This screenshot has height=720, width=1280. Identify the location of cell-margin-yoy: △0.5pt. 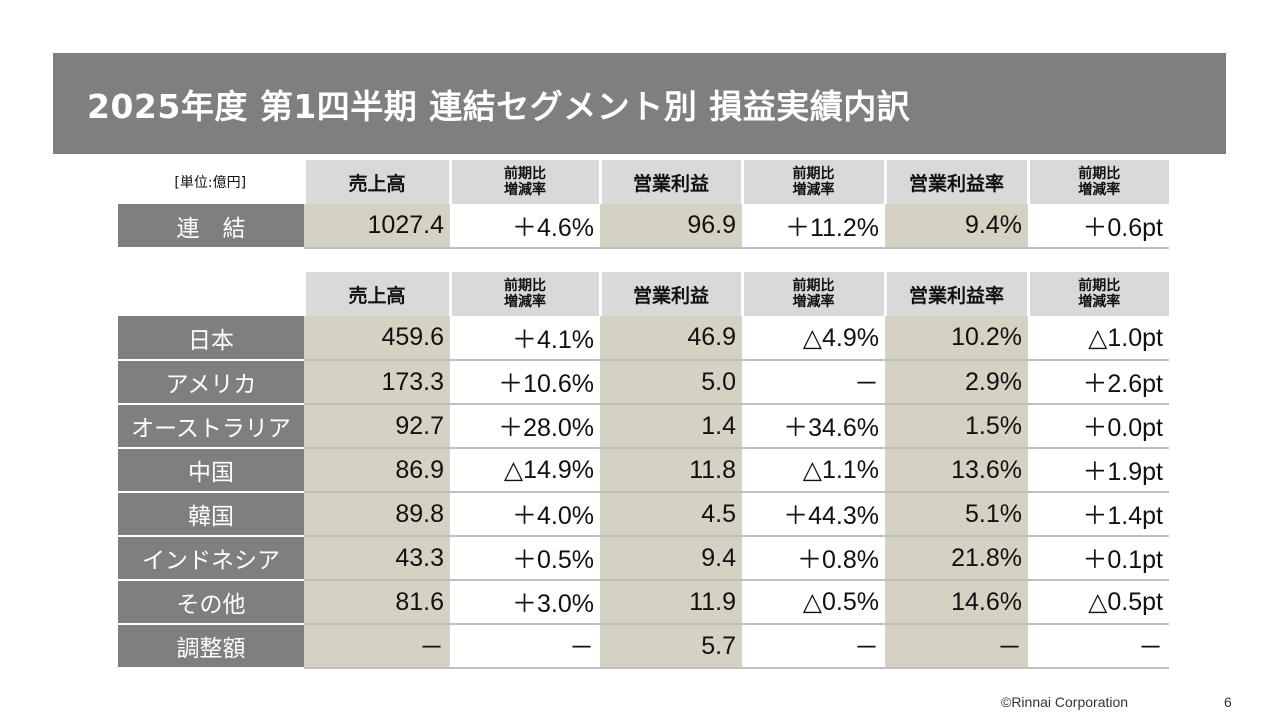
(1098, 602).